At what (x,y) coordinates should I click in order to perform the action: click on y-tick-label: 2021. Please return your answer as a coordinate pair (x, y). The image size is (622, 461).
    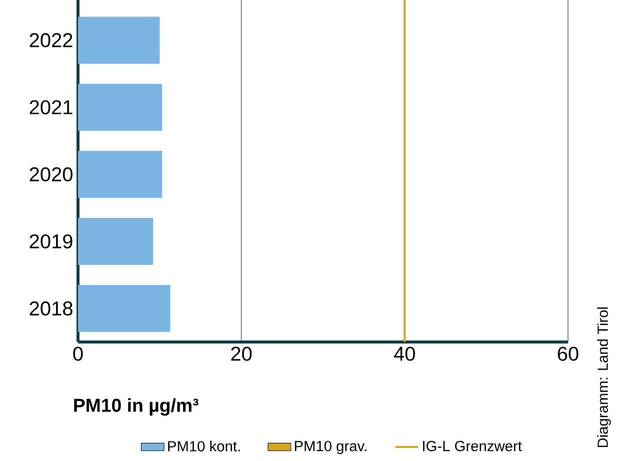
    Looking at the image, I should click on (51, 107).